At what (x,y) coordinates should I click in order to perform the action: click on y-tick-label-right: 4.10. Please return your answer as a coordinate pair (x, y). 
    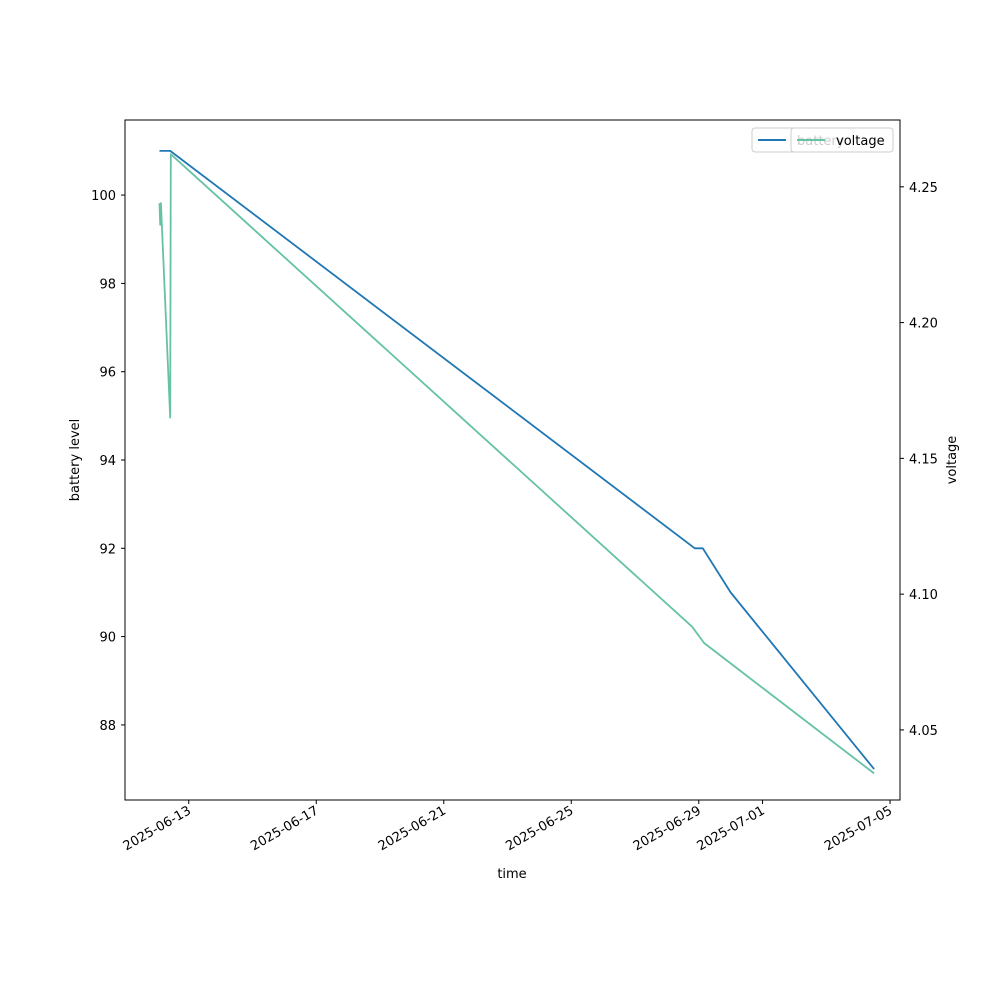
    Looking at the image, I should click on (923, 595).